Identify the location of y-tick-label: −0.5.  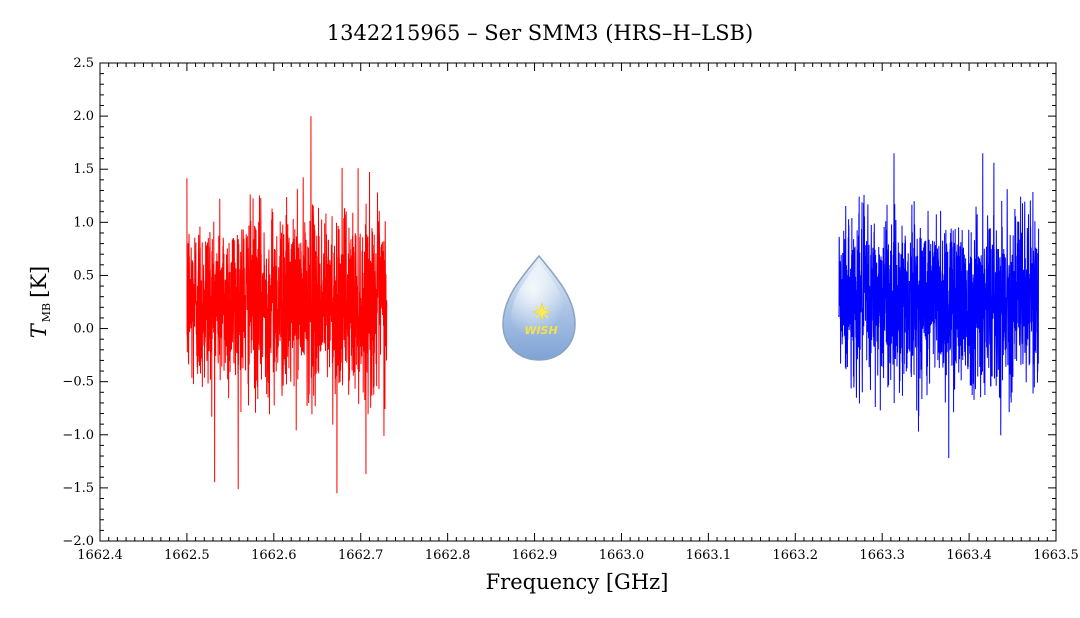
(78, 382).